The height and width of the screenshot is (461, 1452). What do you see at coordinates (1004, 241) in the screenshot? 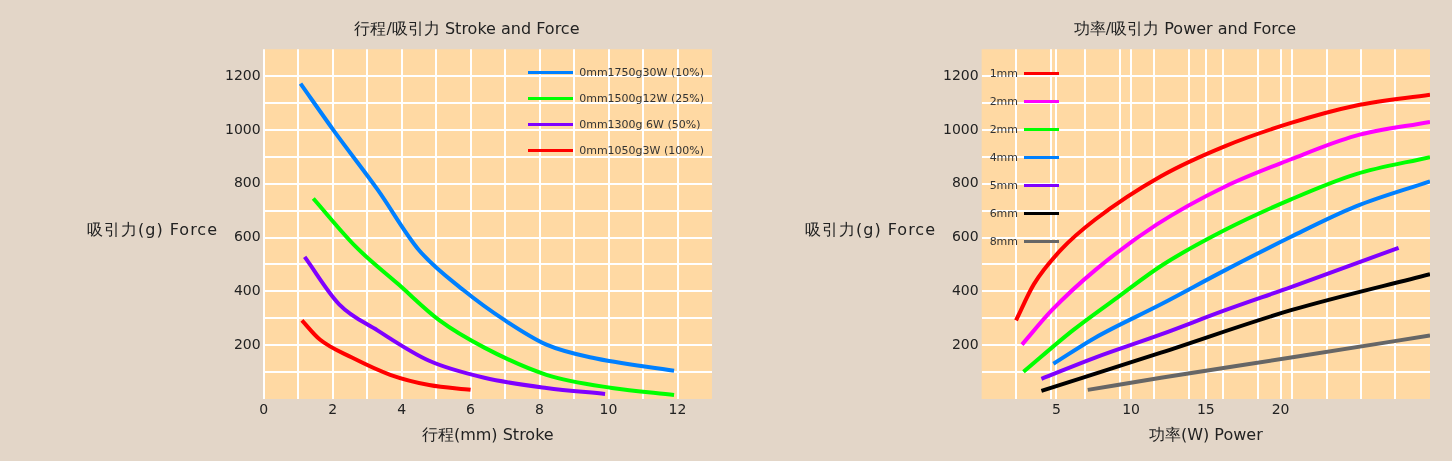
I see `legend-label: 8mm` at bounding box center [1004, 241].